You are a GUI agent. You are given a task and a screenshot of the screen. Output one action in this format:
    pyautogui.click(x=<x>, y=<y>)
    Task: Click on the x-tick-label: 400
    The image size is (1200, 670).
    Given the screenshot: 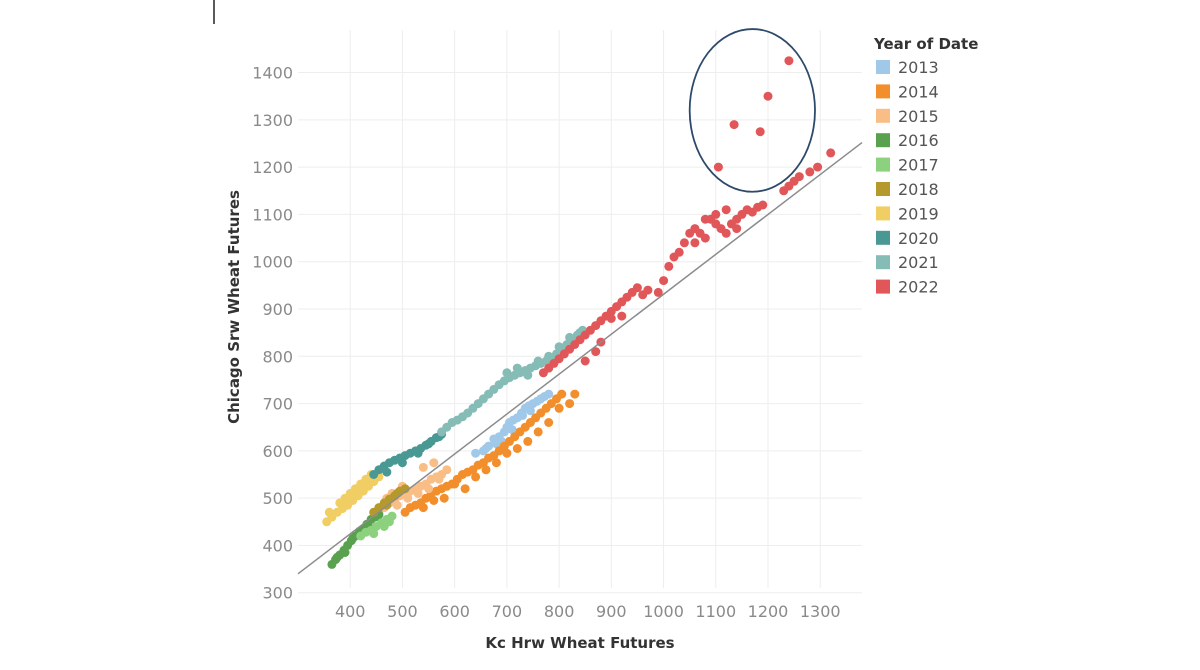 What is the action you would take?
    pyautogui.click(x=350, y=611)
    